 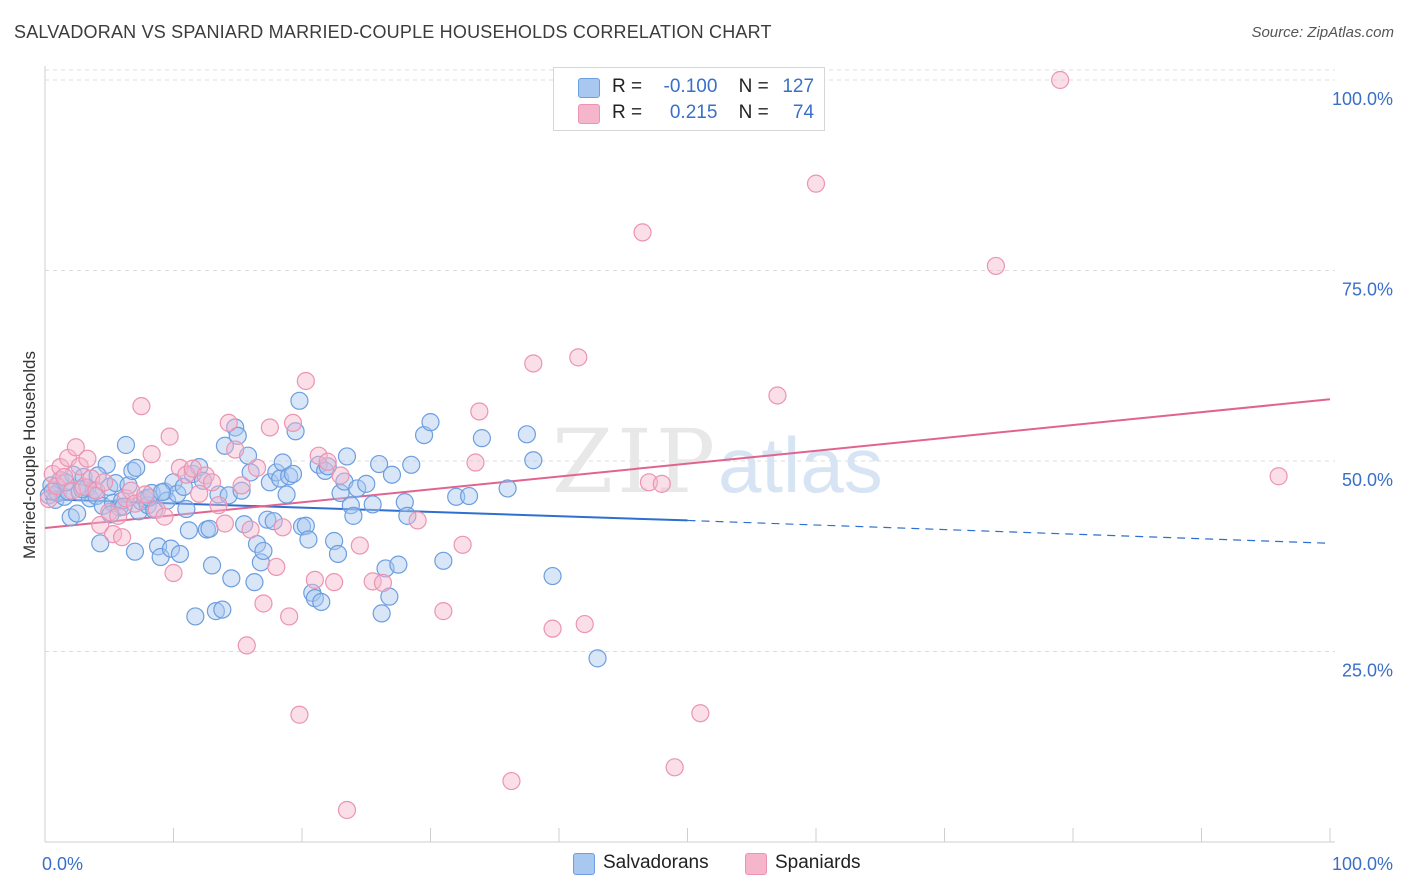 I want to click on watermark: ZIP atlas, so click(x=717, y=461).